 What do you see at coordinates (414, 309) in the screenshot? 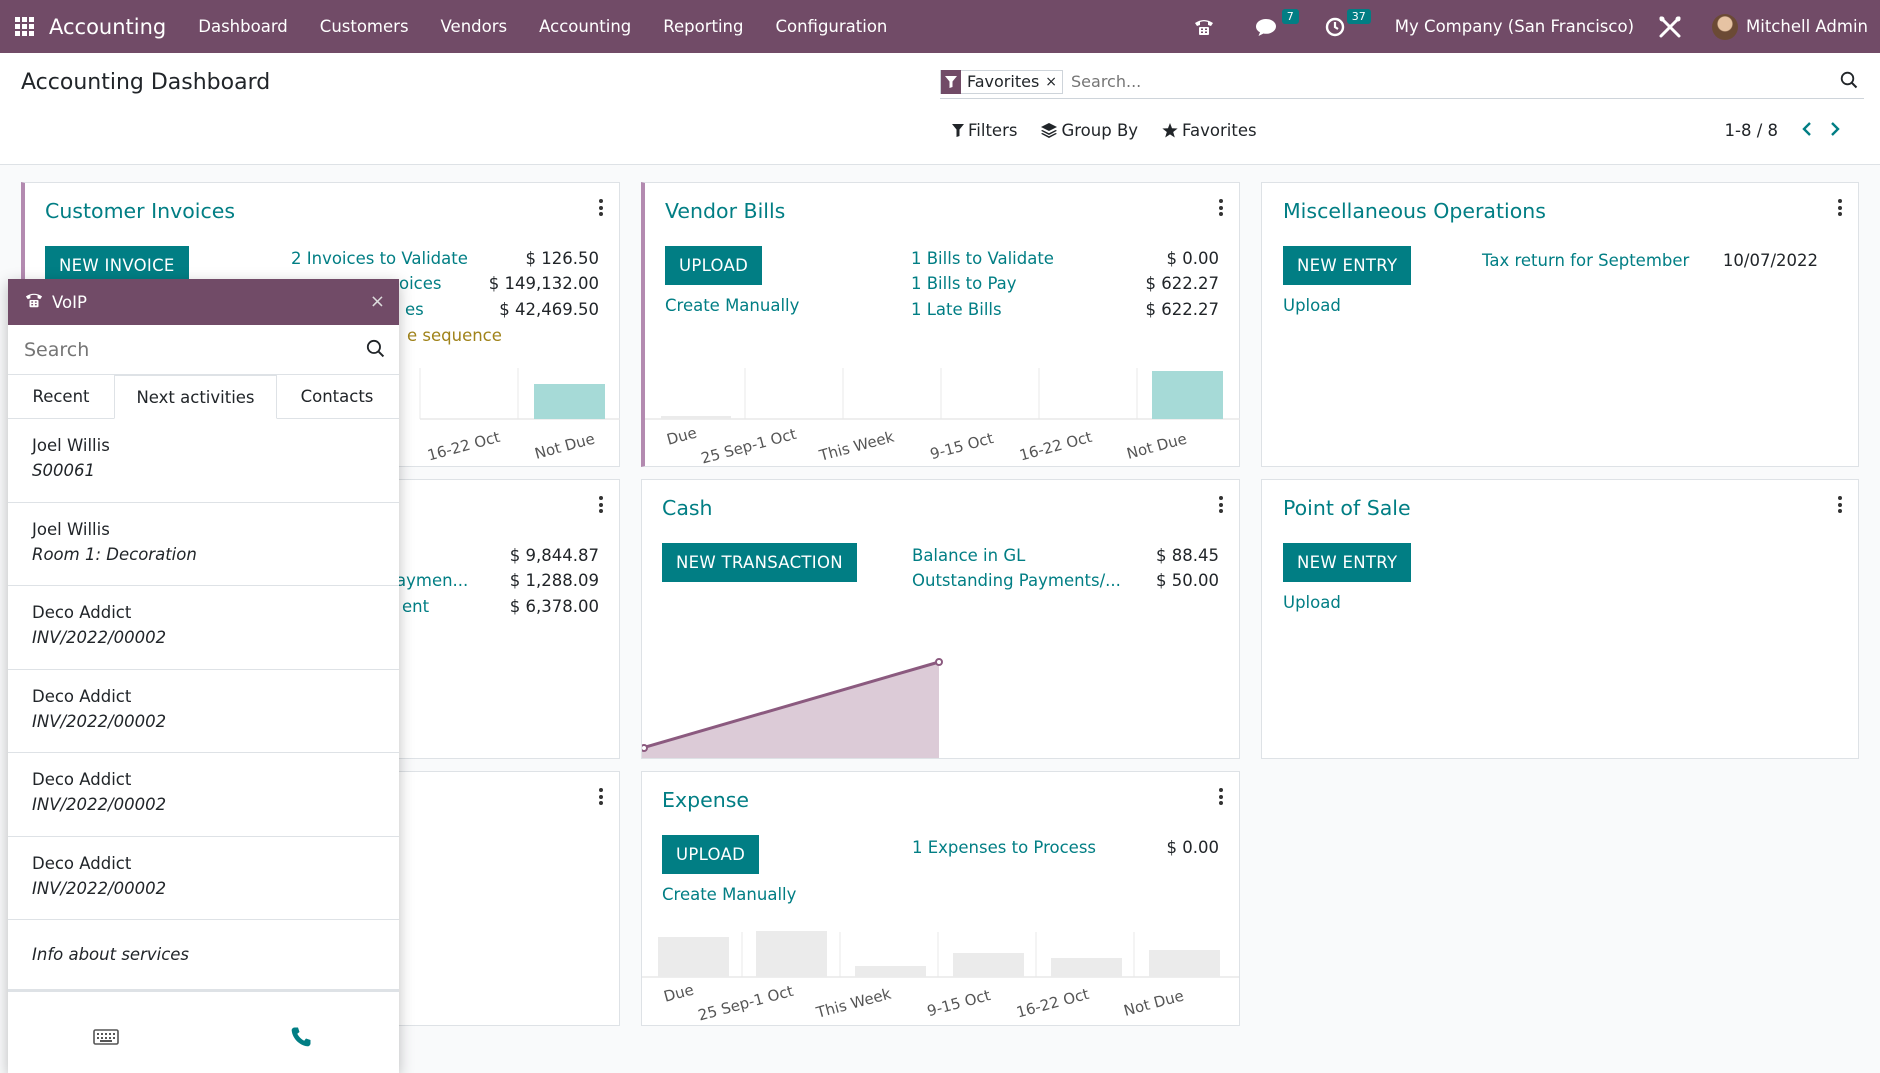
I see `stat-link: es` at bounding box center [414, 309].